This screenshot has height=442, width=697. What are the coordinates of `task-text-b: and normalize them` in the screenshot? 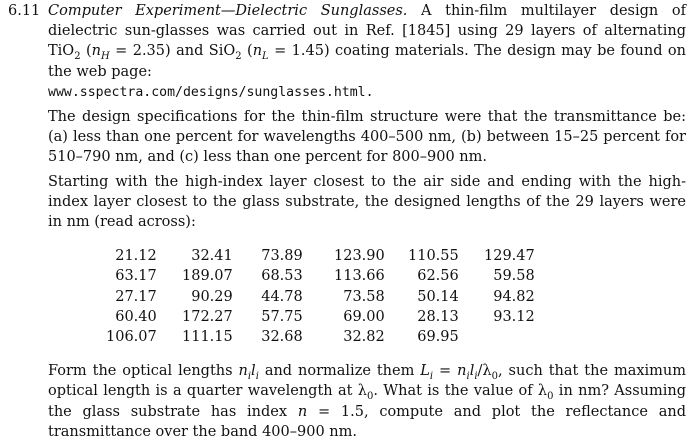 It's located at (339, 371).